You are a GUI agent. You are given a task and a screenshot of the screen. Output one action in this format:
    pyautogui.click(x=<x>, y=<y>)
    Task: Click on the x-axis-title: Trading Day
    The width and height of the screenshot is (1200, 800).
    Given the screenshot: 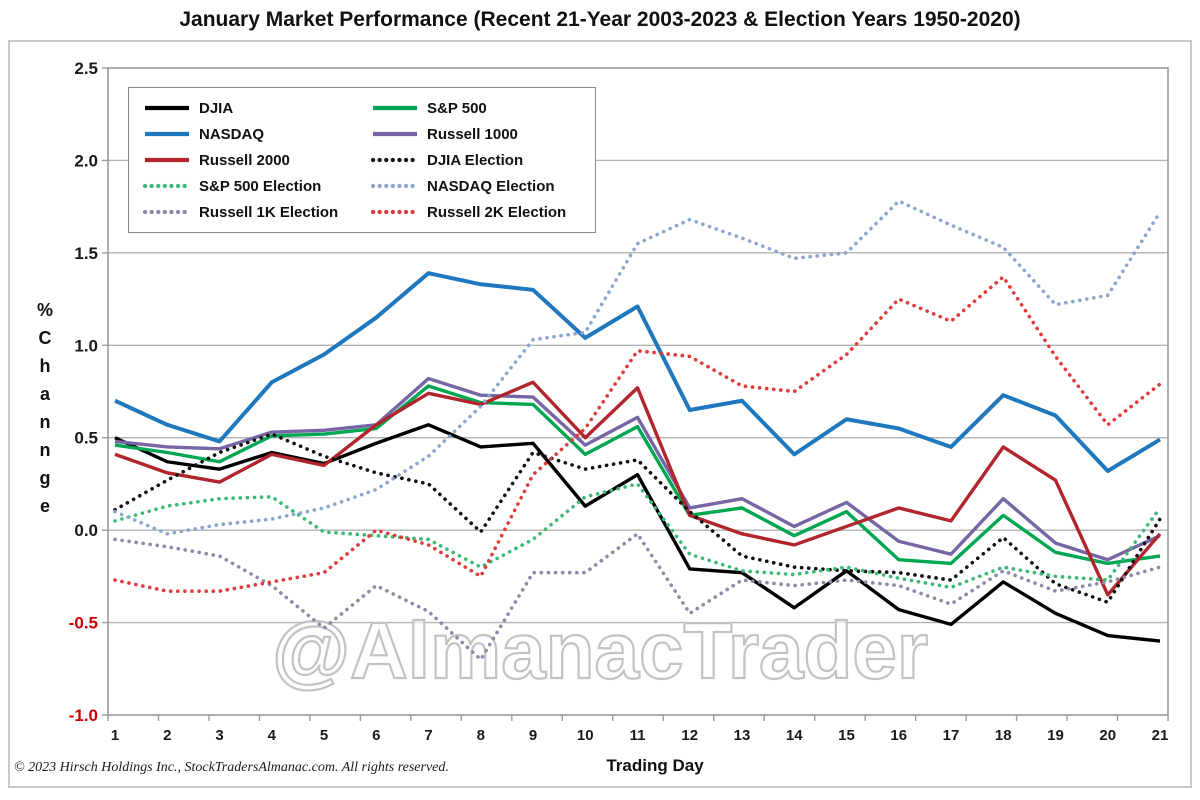 What is the action you would take?
    pyautogui.click(x=655, y=765)
    